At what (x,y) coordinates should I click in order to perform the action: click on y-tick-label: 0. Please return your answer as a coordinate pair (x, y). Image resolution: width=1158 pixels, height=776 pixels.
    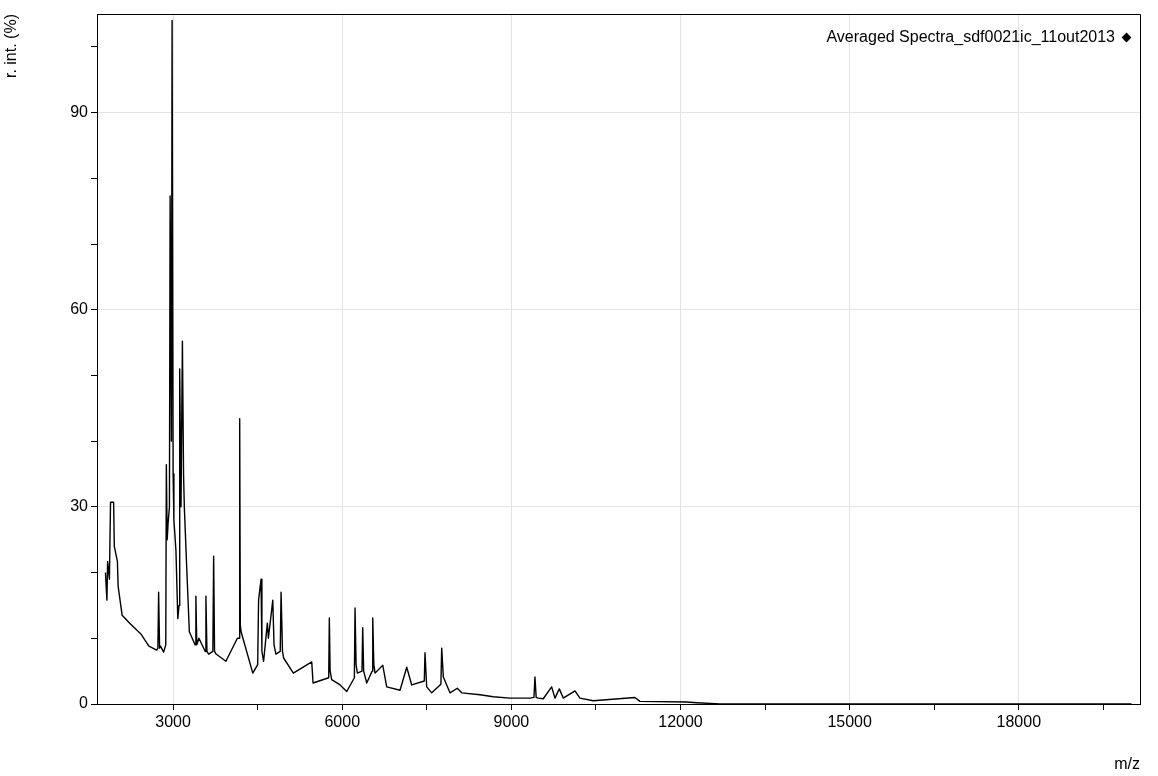
    Looking at the image, I should click on (84, 703).